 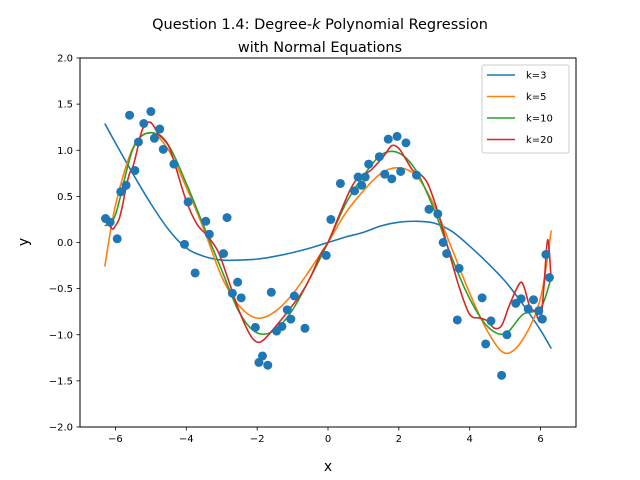 I want to click on legend-label-k=5: k=5, so click(x=536, y=97).